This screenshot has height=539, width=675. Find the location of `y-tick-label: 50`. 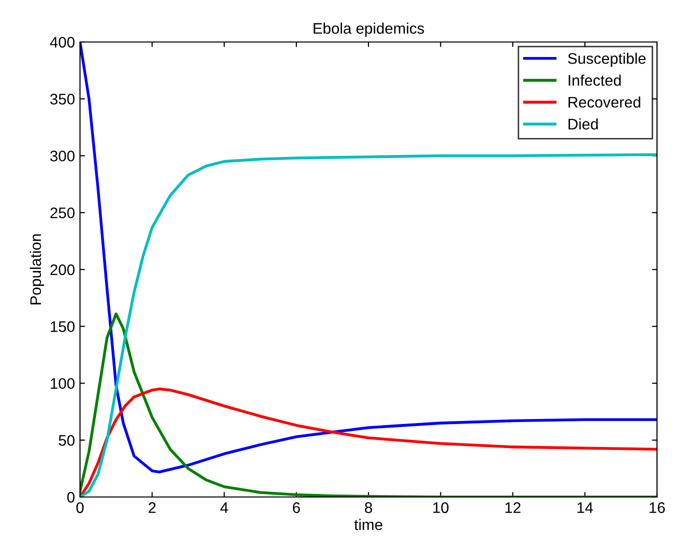

y-tick-label: 50 is located at coordinates (66, 440).